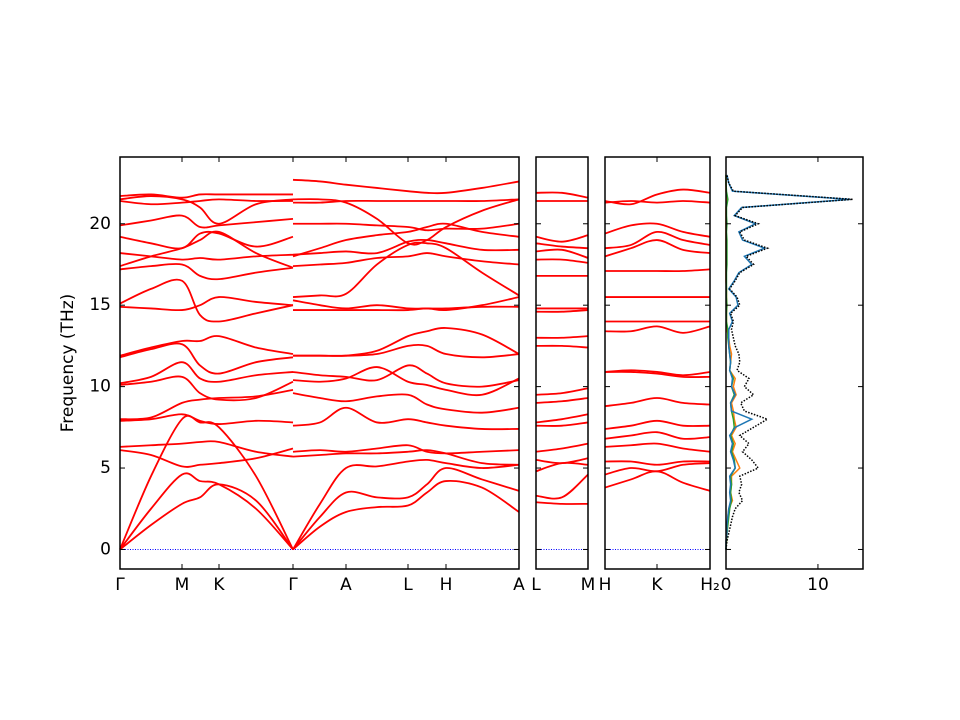 The height and width of the screenshot is (720, 960). What do you see at coordinates (100, 387) in the screenshot?
I see `y-tick-label: 10` at bounding box center [100, 387].